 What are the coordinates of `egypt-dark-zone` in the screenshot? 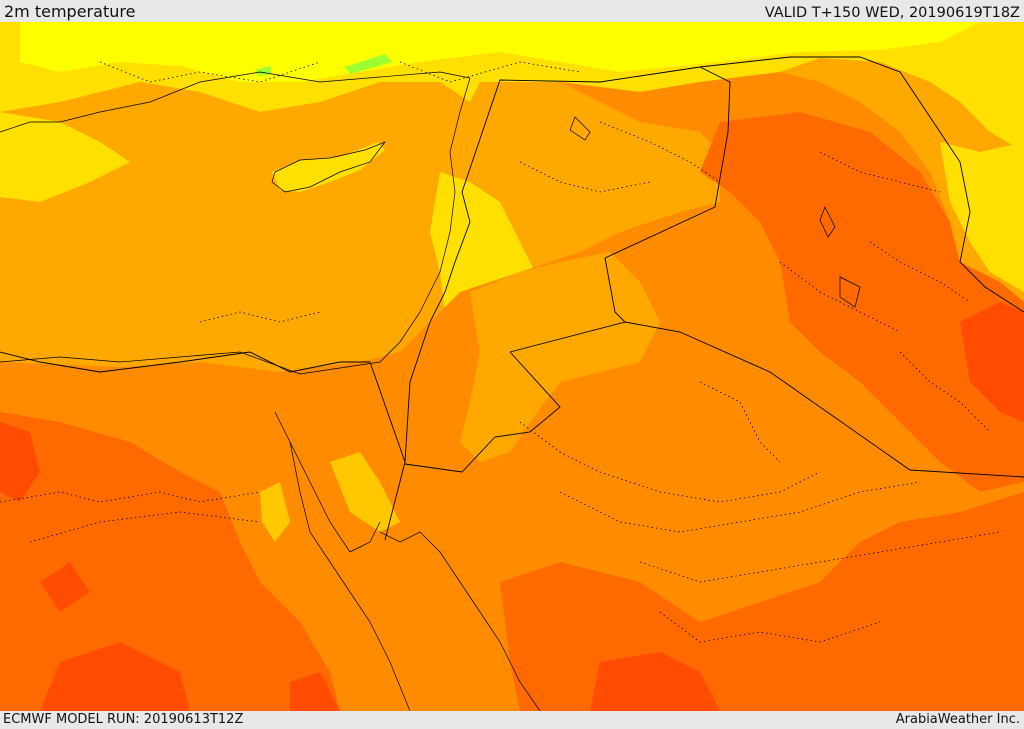 It's located at (170, 561).